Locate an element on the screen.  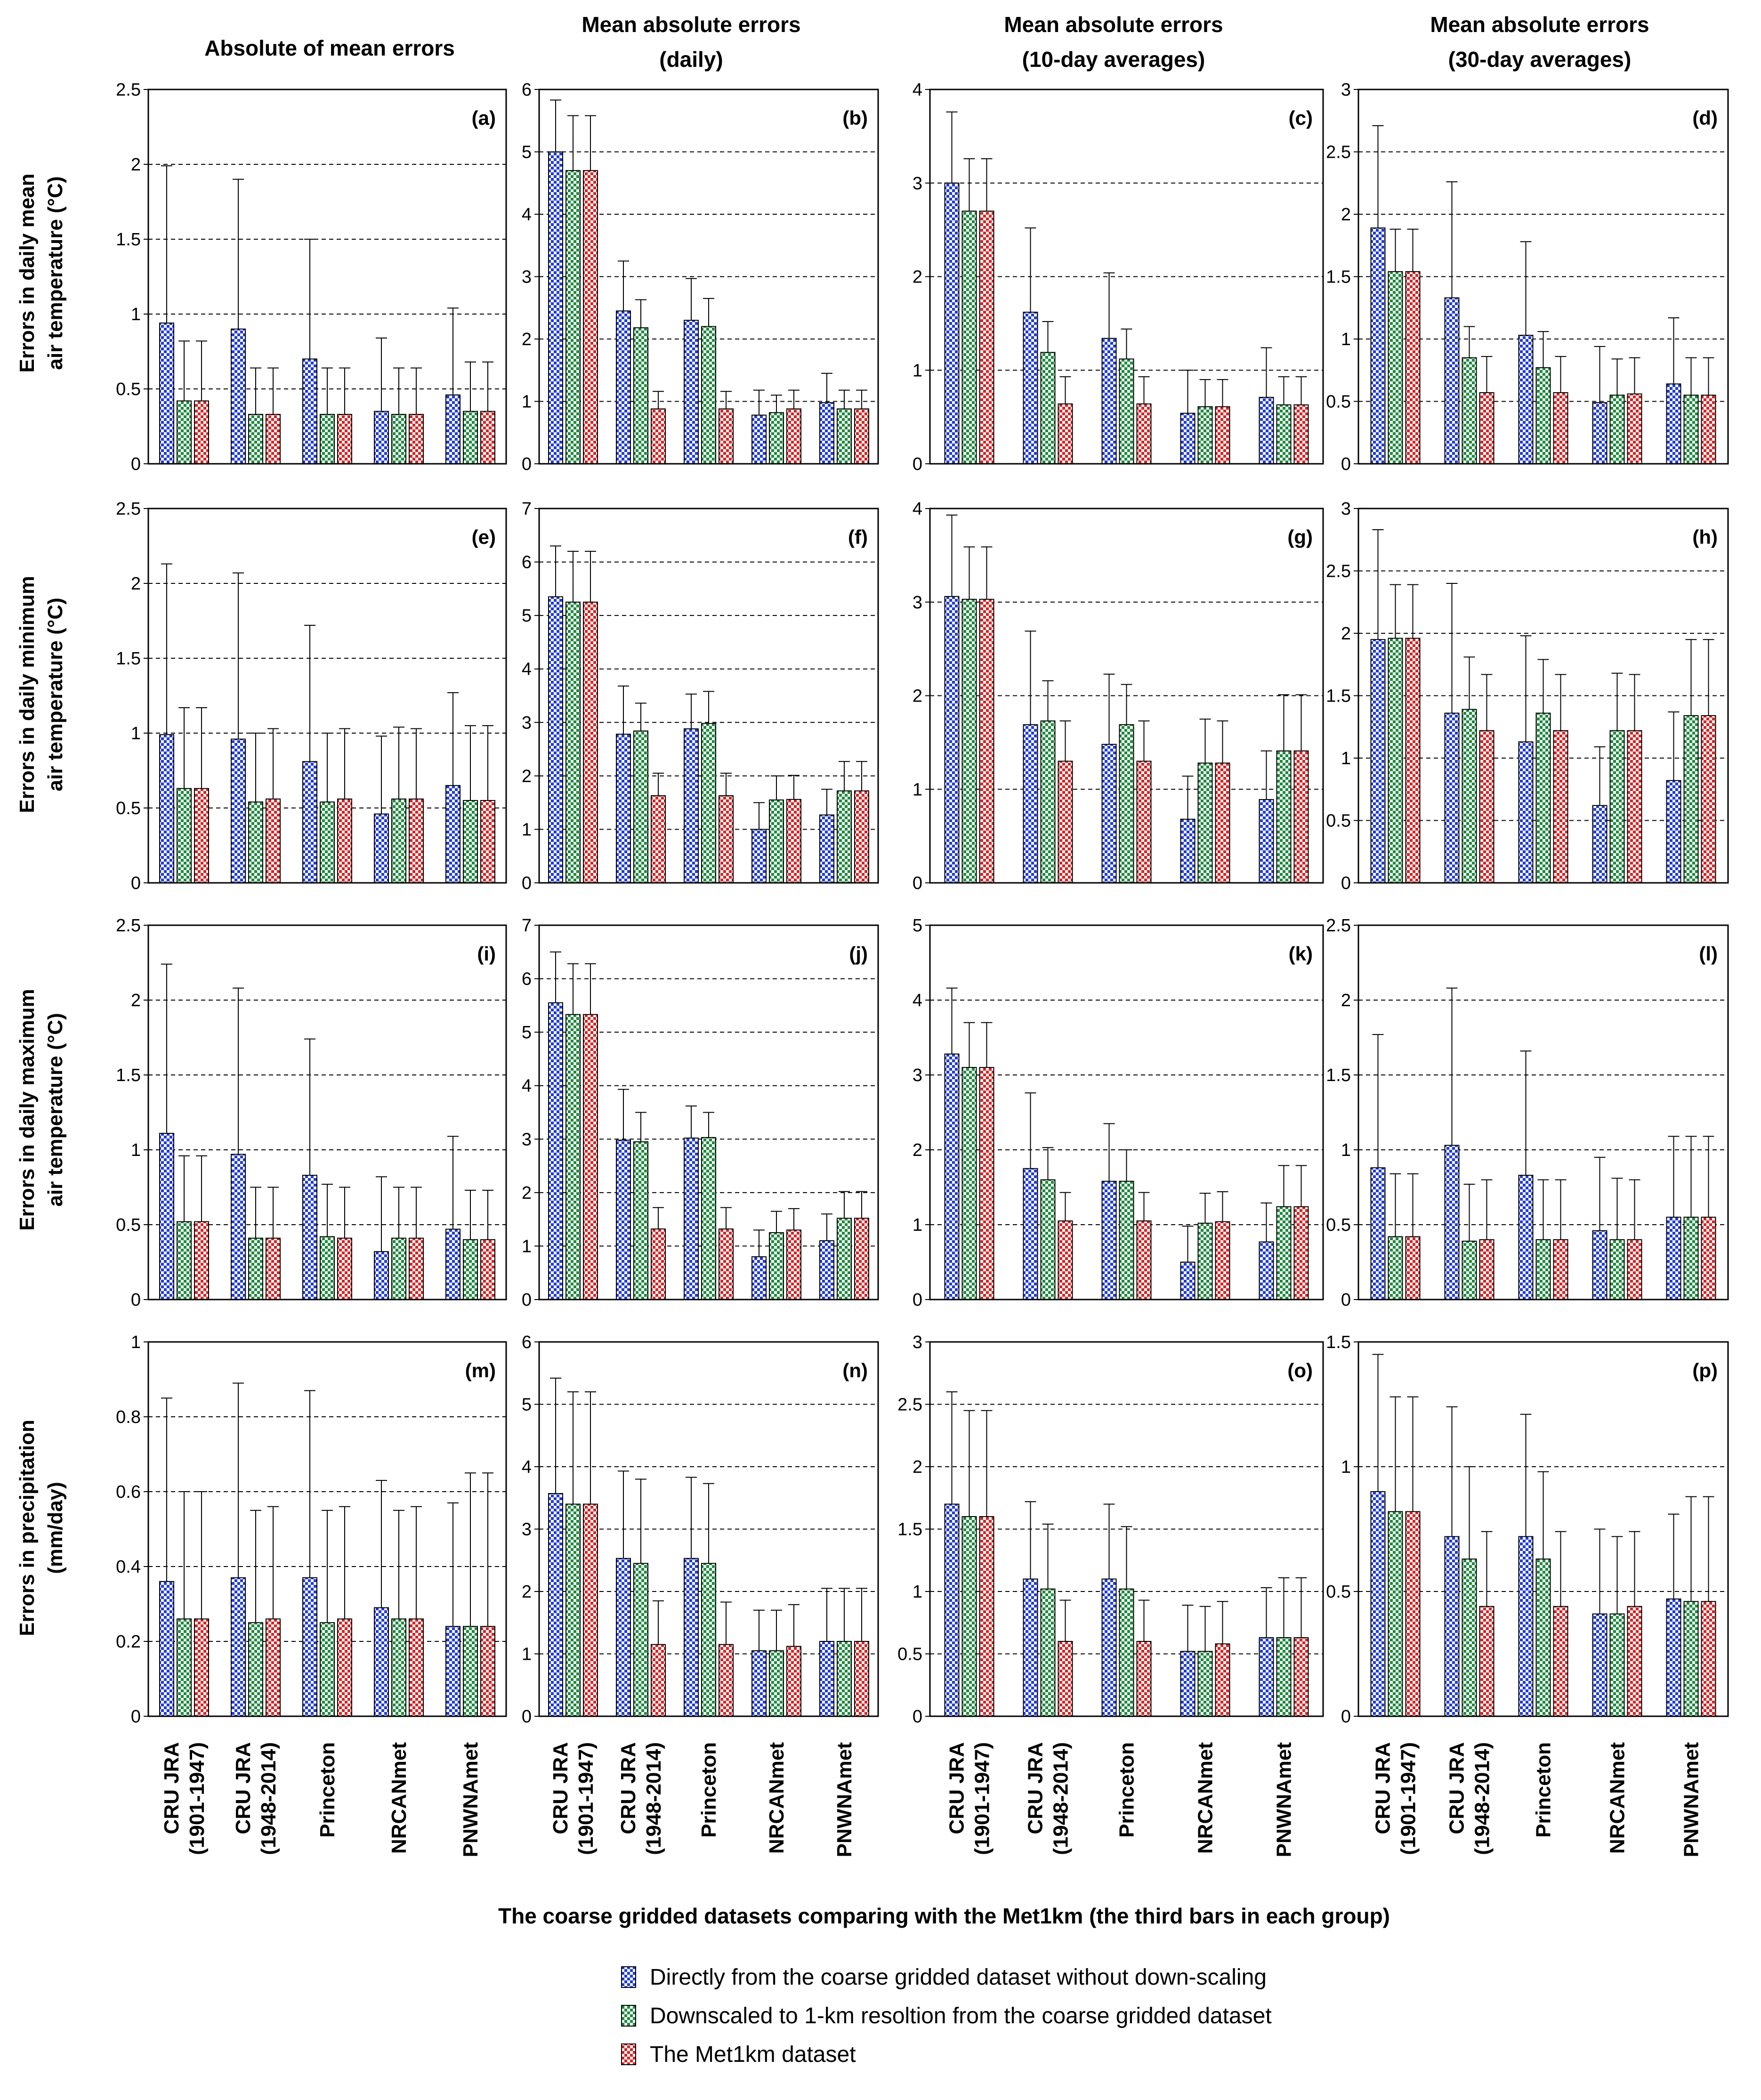
row-title-1-line1: Errors in daily mean is located at coordinates (27, 272).